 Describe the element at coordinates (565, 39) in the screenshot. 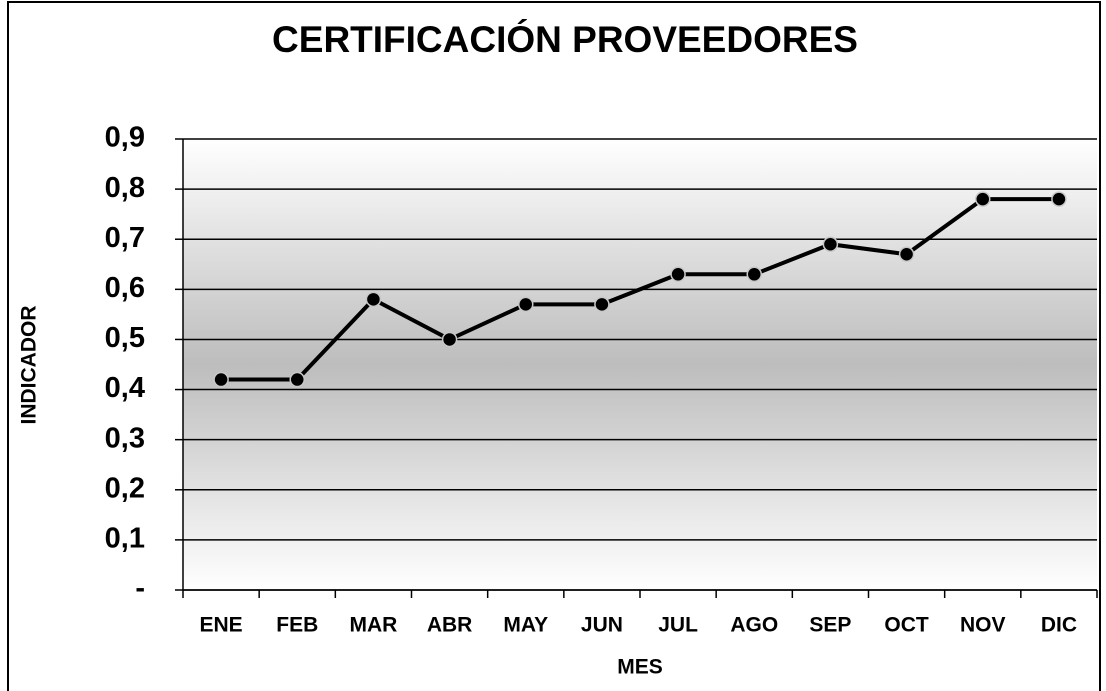

I see `chart-title: CERTIFICACIÓN PROVEEDORES` at that location.